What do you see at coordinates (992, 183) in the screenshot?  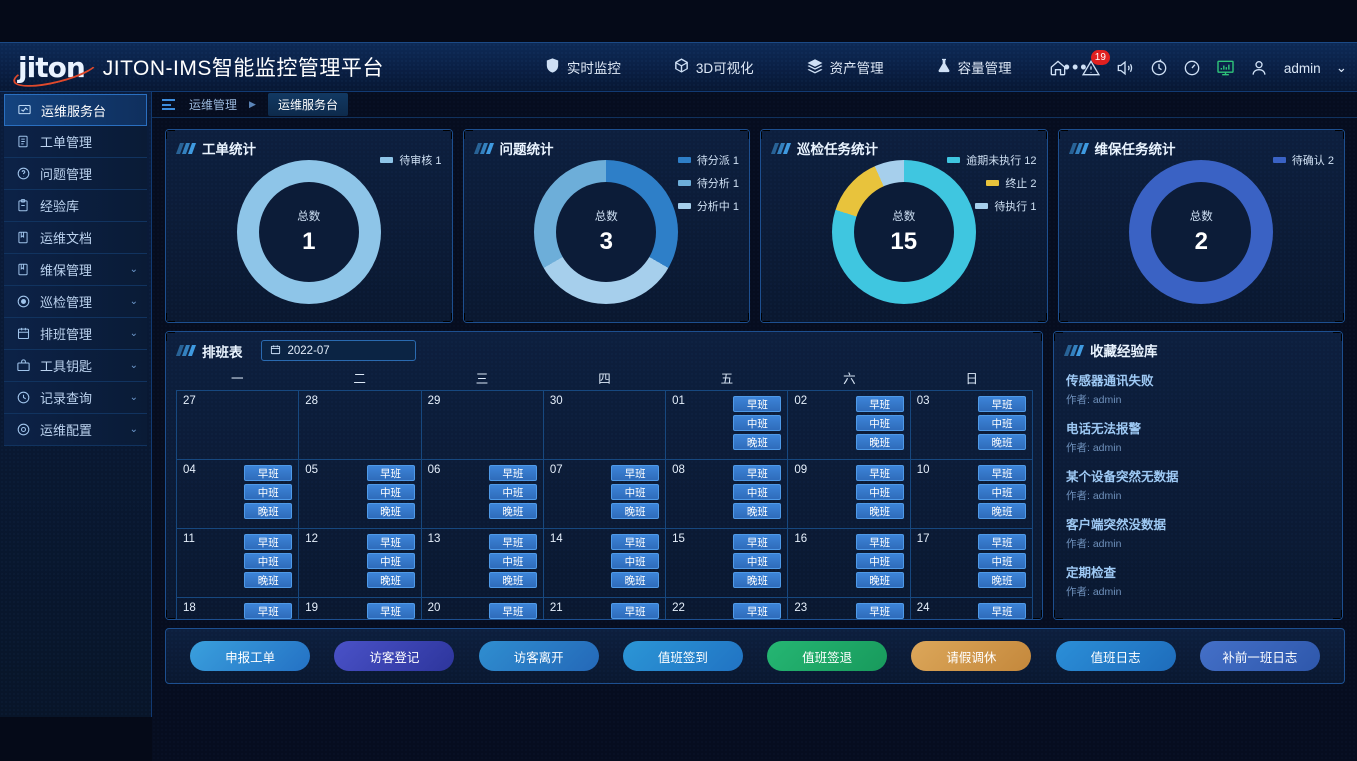 I see `legend-entry: 终止 2` at bounding box center [992, 183].